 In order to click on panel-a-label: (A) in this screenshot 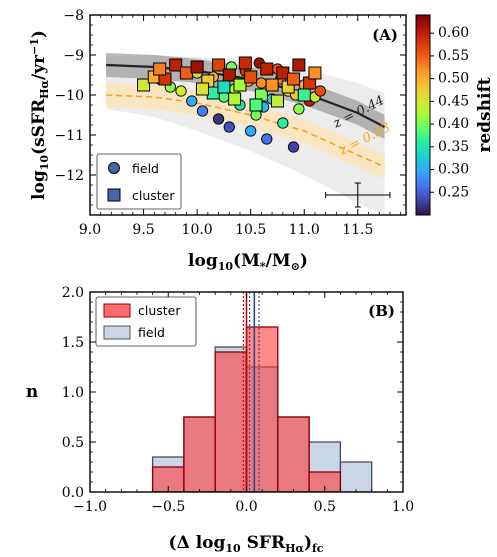, I will do `click(385, 35)`.